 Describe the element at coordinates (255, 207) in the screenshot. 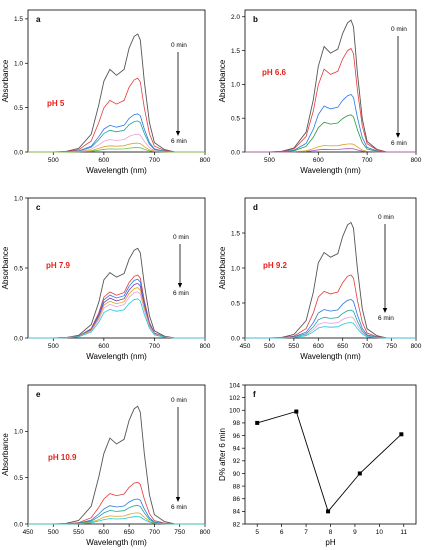

I see `panel-letter: d` at that location.